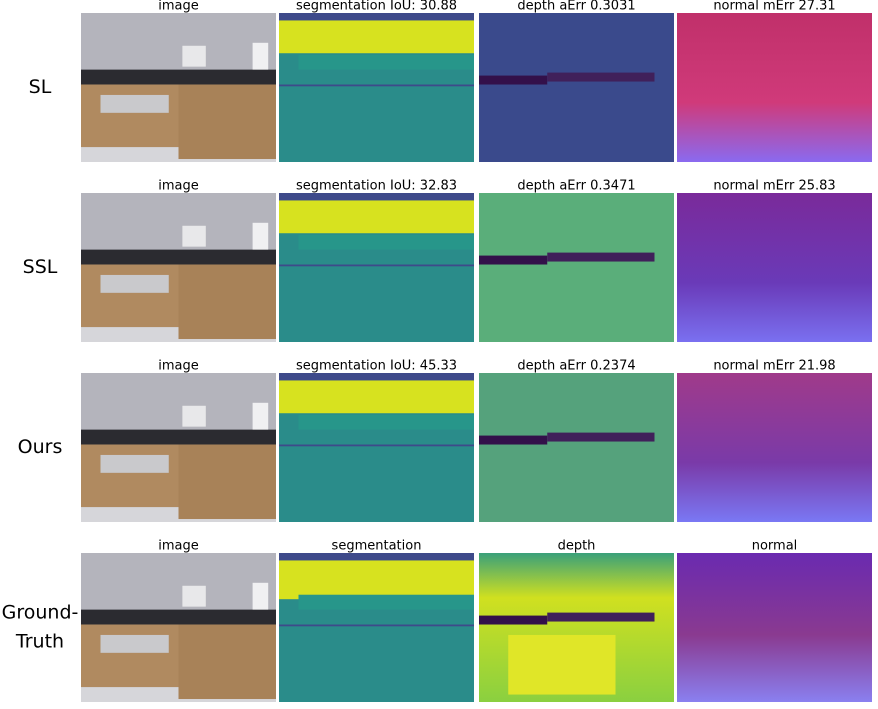  What do you see at coordinates (775, 546) in the screenshot?
I see `panel-title: normal` at bounding box center [775, 546].